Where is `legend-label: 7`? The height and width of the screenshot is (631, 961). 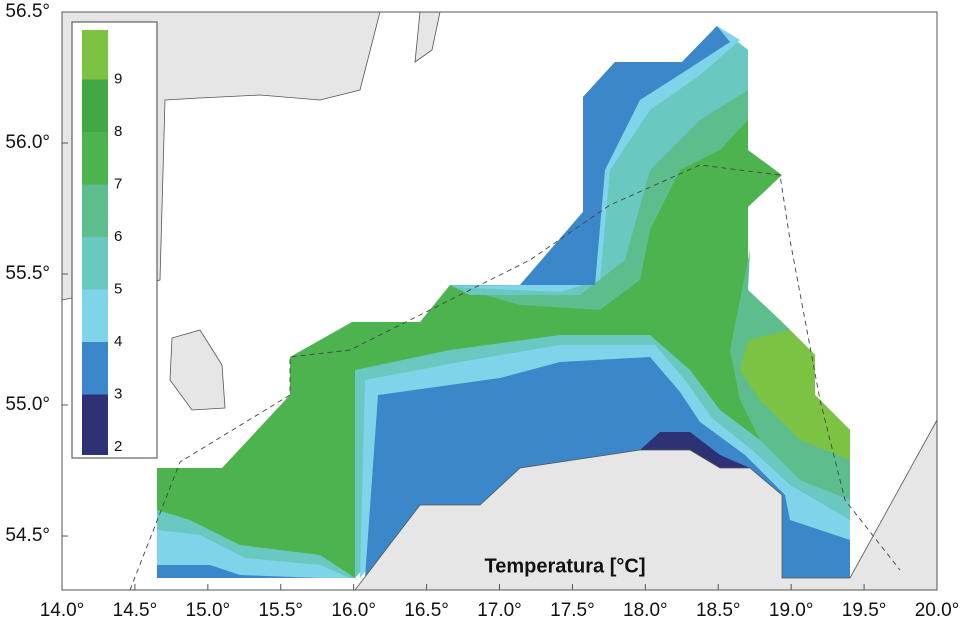
legend-label: 7 is located at coordinates (118, 183).